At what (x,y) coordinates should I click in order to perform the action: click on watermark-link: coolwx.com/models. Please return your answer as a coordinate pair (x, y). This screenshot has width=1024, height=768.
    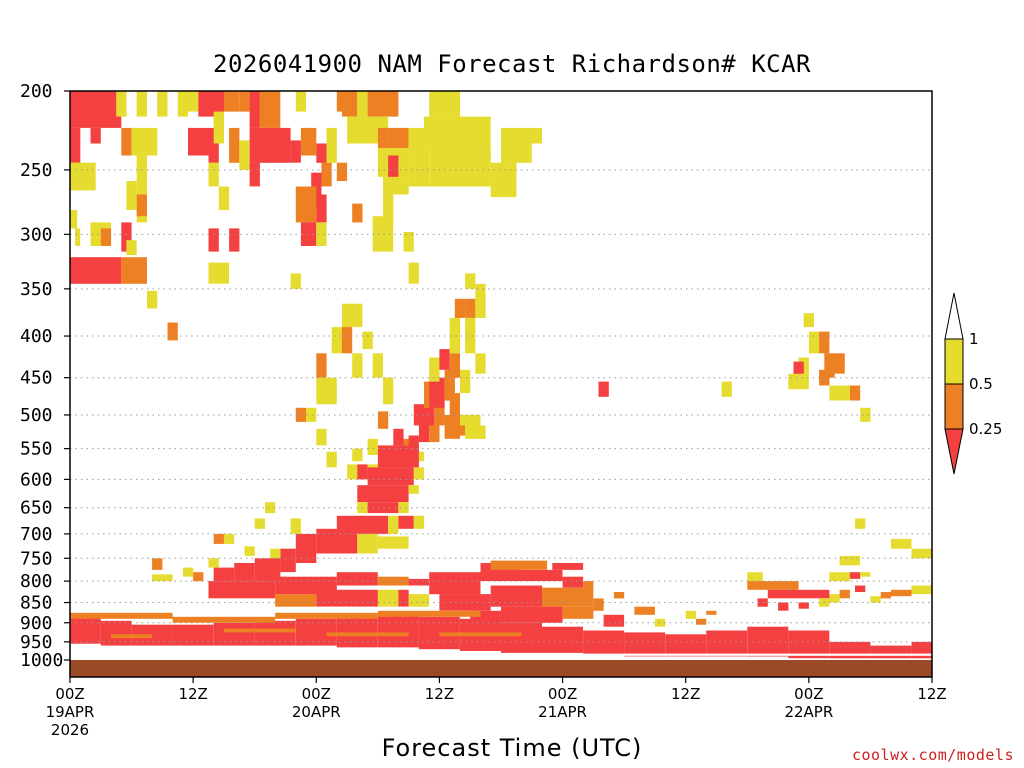
    Looking at the image, I should click on (932, 755).